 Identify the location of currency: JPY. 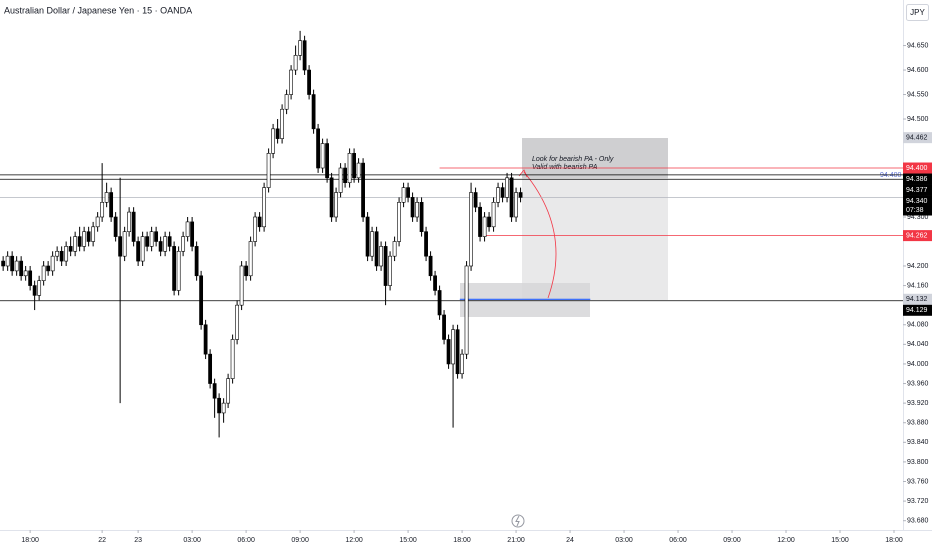
(917, 12).